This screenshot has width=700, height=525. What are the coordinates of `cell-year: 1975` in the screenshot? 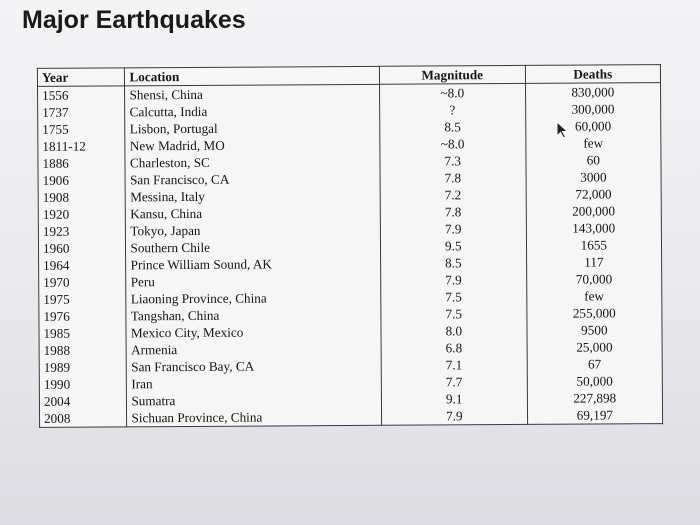 It's located at (82, 299).